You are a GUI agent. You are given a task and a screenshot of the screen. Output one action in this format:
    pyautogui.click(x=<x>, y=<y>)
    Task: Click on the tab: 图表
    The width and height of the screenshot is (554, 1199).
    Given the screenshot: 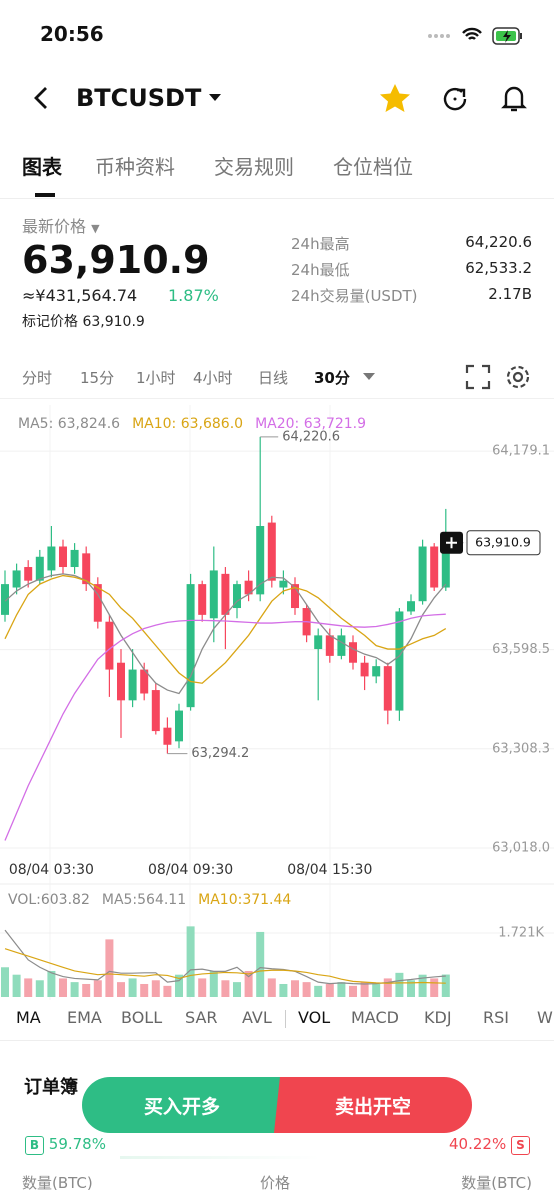 What is the action you would take?
    pyautogui.click(x=42, y=167)
    